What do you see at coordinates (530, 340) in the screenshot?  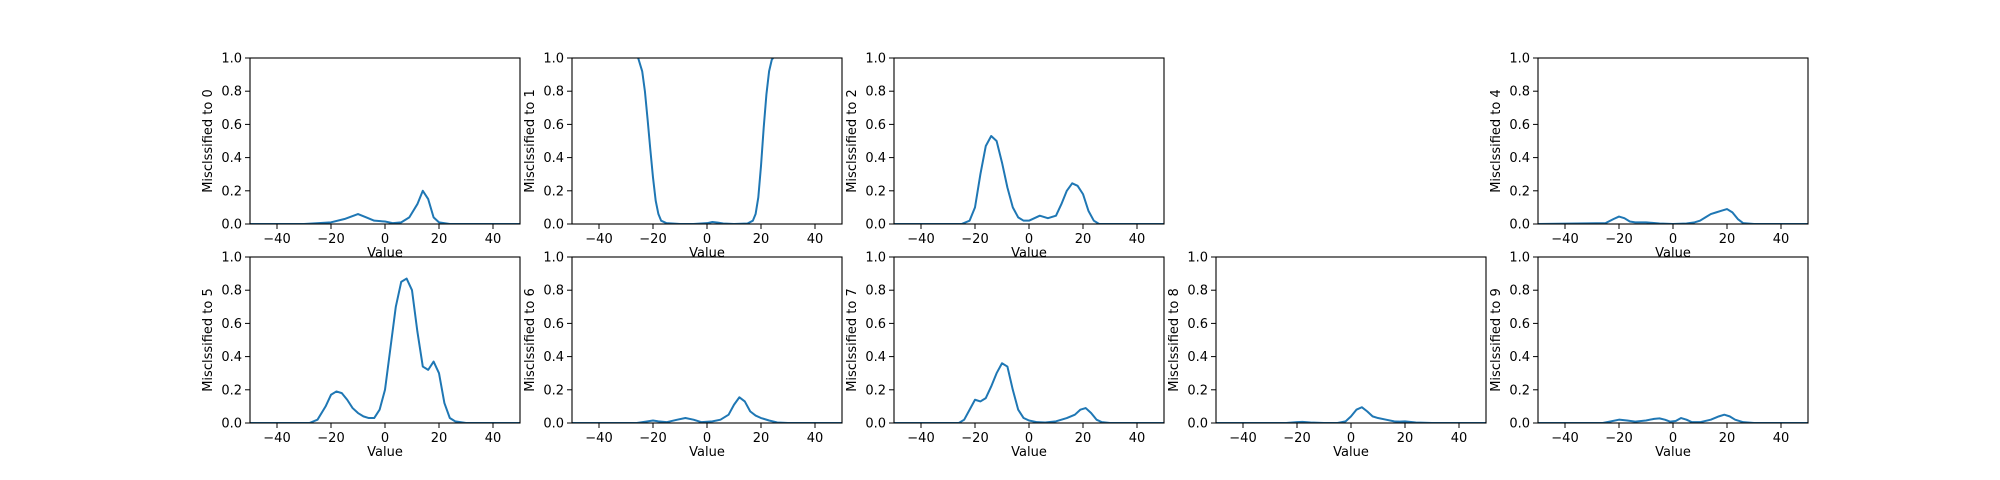 I see `y-axis-label: Misclssified to 6` at bounding box center [530, 340].